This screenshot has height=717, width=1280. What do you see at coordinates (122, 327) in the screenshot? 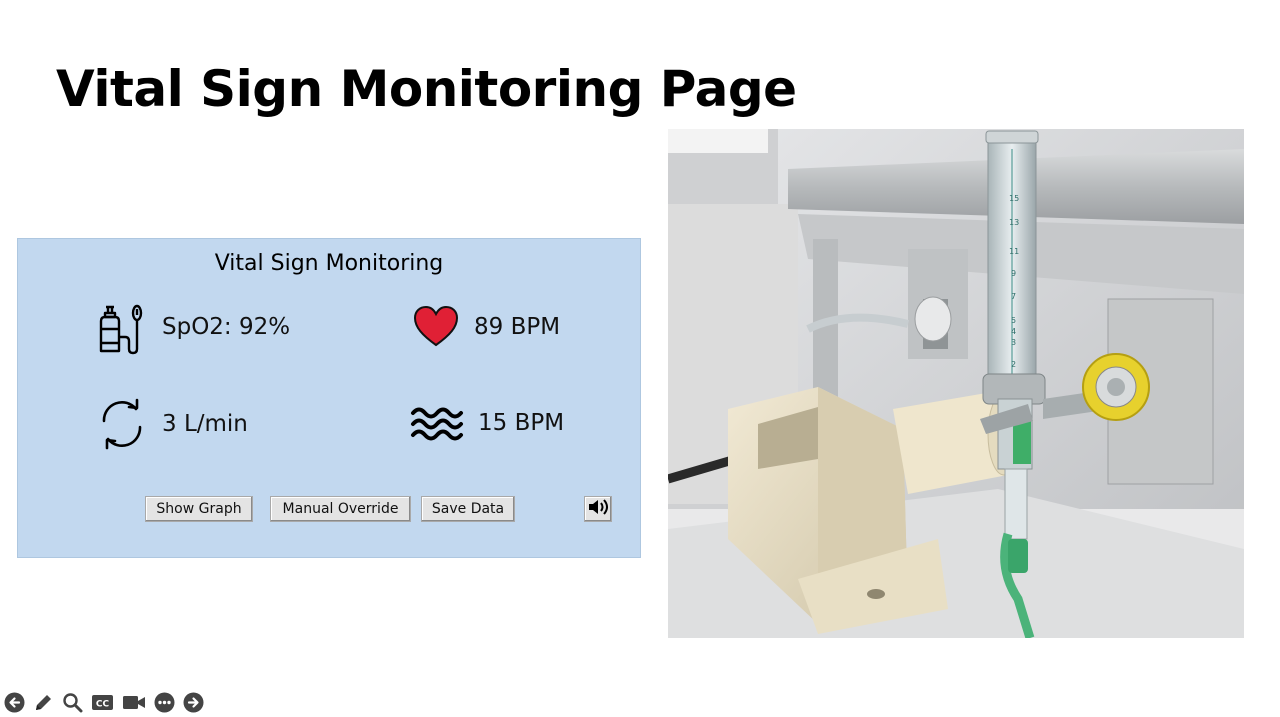
I see `oxygen-tank-icon` at bounding box center [122, 327].